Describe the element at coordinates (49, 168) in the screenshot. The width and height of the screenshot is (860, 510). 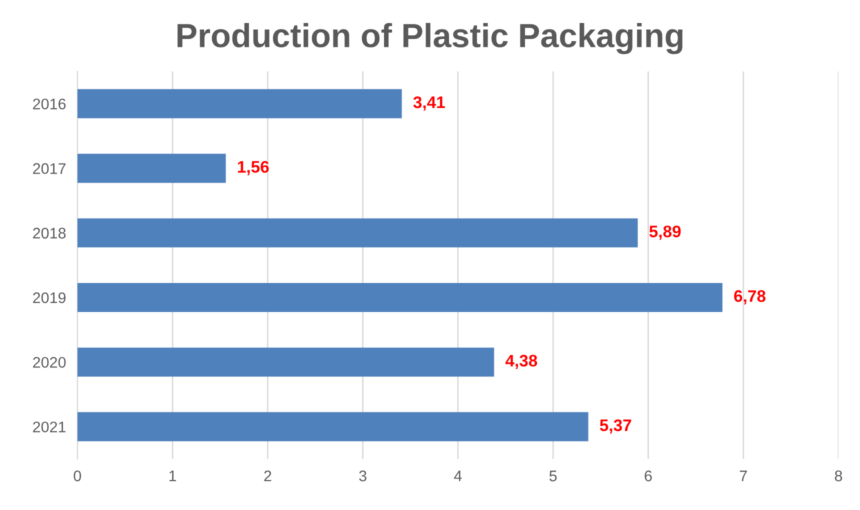
I see `y-tick-label: 2017` at that location.